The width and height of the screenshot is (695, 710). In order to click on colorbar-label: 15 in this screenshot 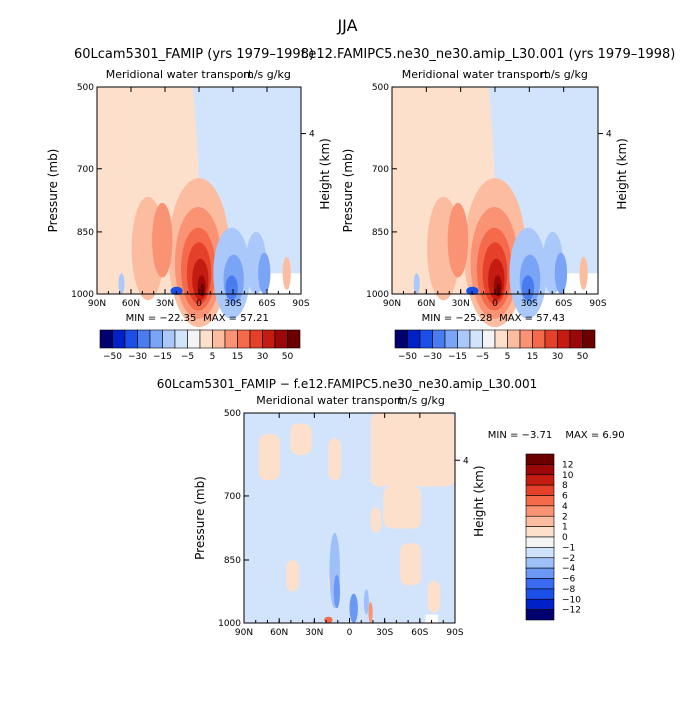, I will do `click(532, 357)`.